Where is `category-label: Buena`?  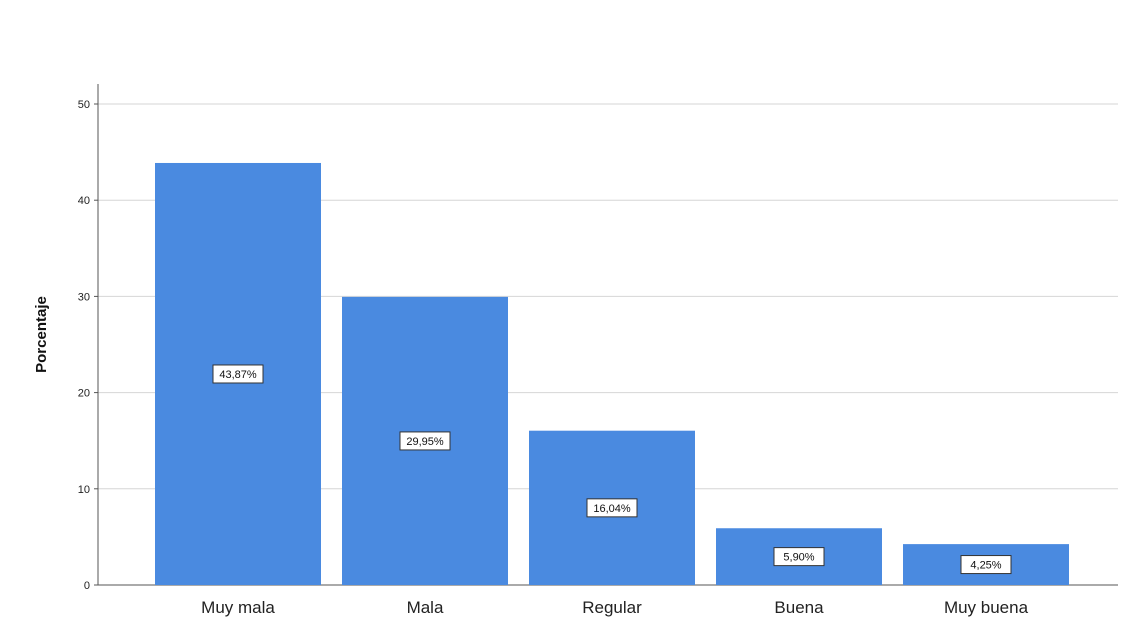
category-label: Buena is located at coordinates (799, 607).